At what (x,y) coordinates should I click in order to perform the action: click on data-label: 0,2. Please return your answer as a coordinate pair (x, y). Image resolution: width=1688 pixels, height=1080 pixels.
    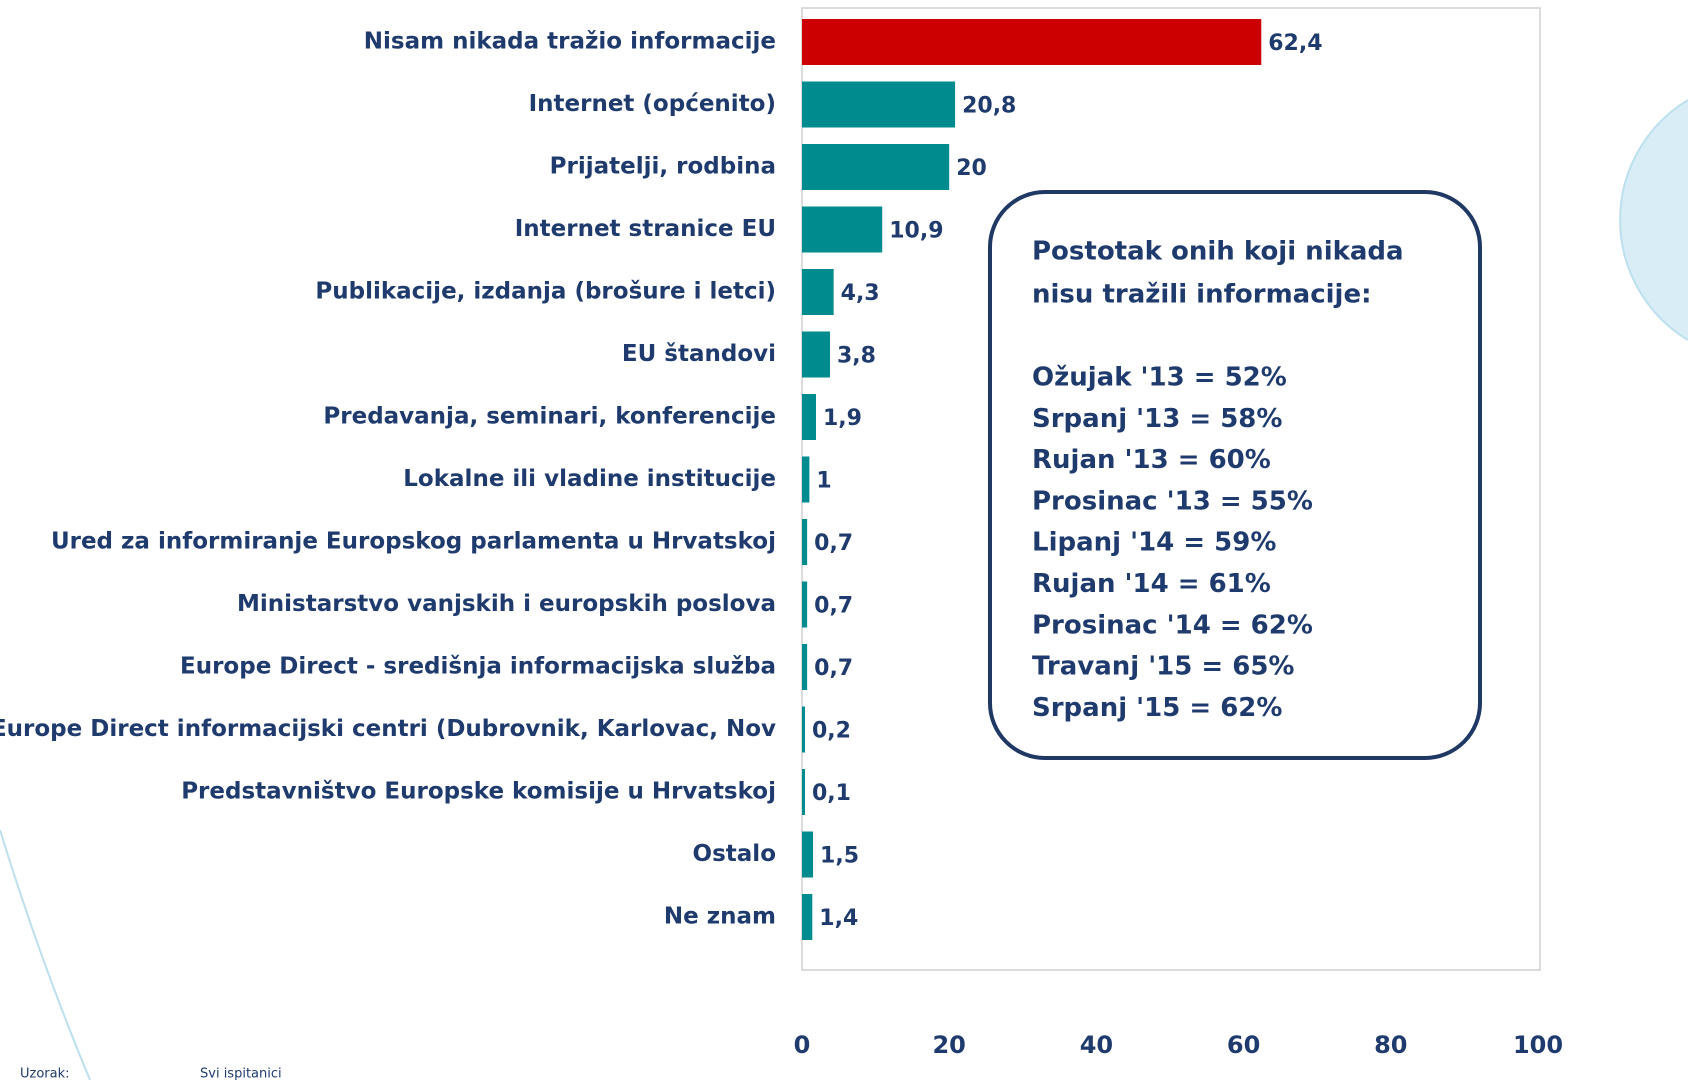
    Looking at the image, I should click on (831, 731).